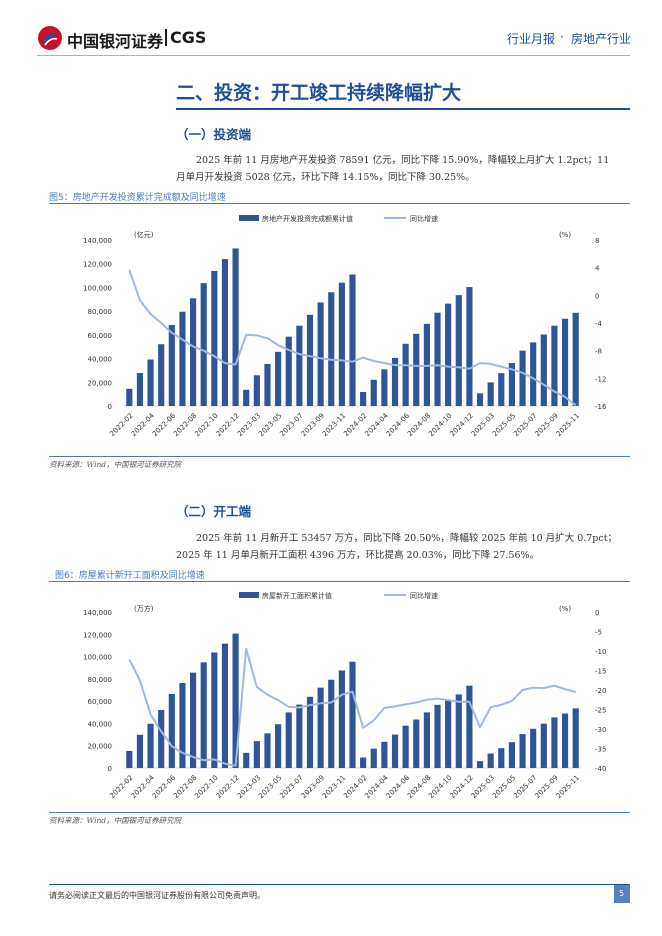  Describe the element at coordinates (598, 352) in the screenshot. I see `right-tick-label: -8` at that location.